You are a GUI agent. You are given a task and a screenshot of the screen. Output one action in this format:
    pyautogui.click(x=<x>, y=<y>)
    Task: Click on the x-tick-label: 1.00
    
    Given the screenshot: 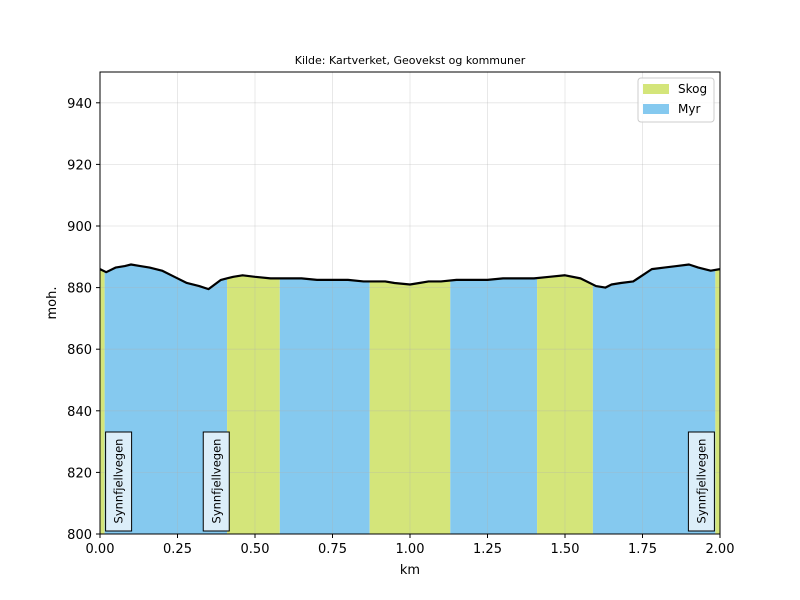 What is the action you would take?
    pyautogui.click(x=410, y=549)
    